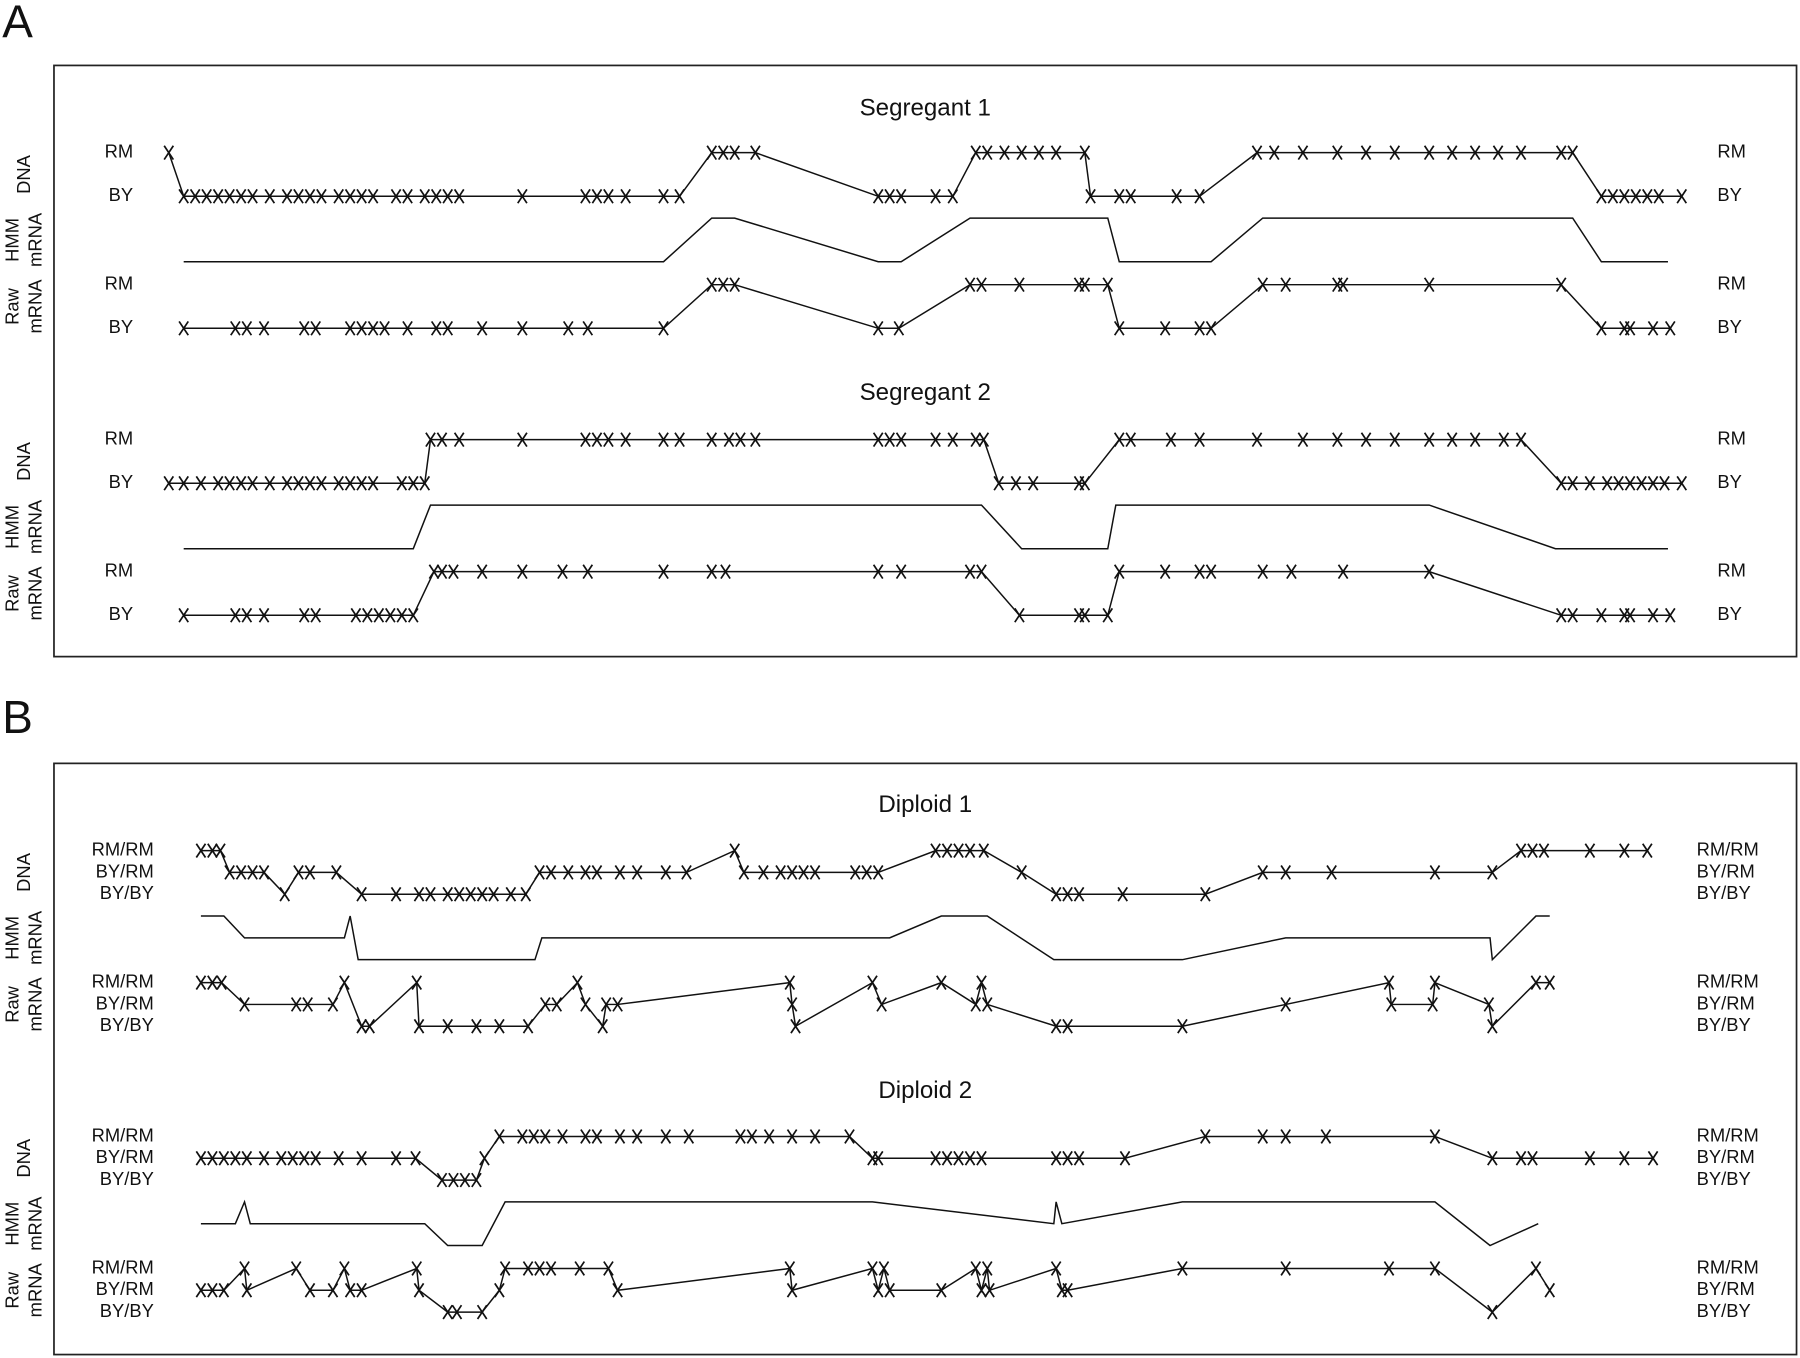 Image resolution: width=1800 pixels, height=1358 pixels. Describe the element at coordinates (17, 717) in the screenshot. I see `panel-label: B` at that location.